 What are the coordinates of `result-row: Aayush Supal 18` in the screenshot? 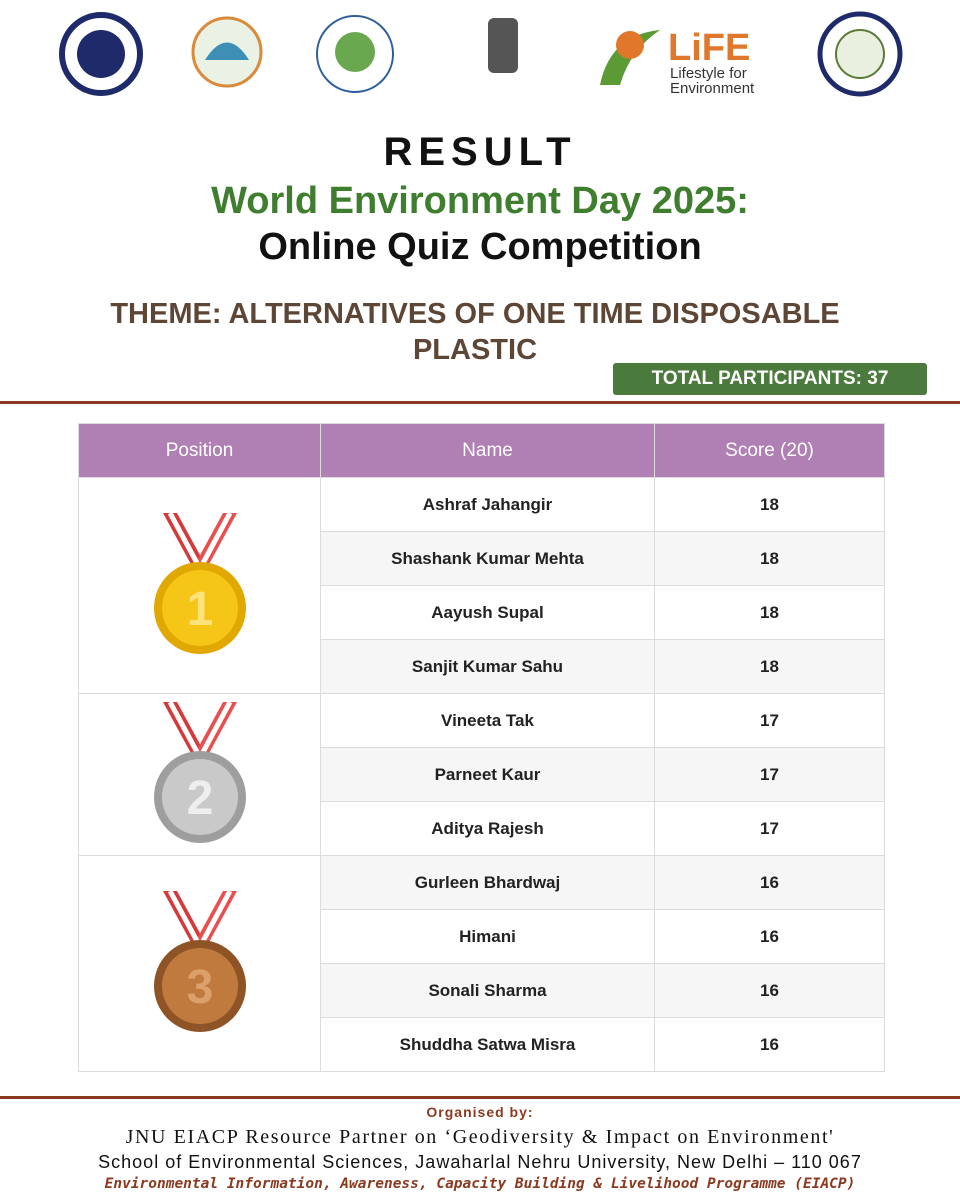 It's located at (482, 612).